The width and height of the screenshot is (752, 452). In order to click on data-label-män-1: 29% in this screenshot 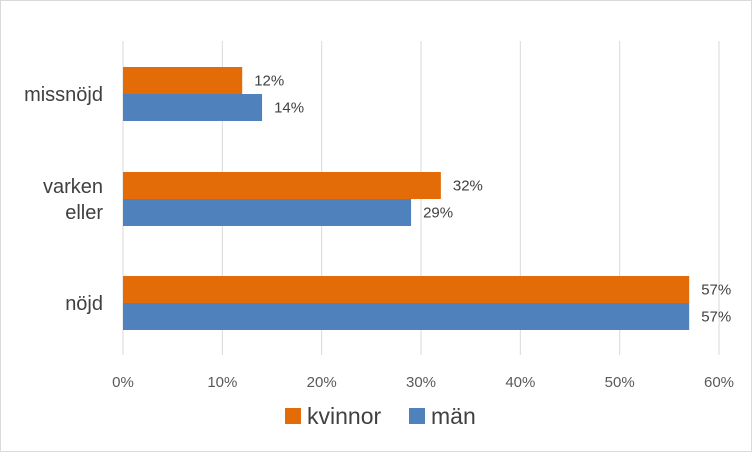, I will do `click(438, 213)`.